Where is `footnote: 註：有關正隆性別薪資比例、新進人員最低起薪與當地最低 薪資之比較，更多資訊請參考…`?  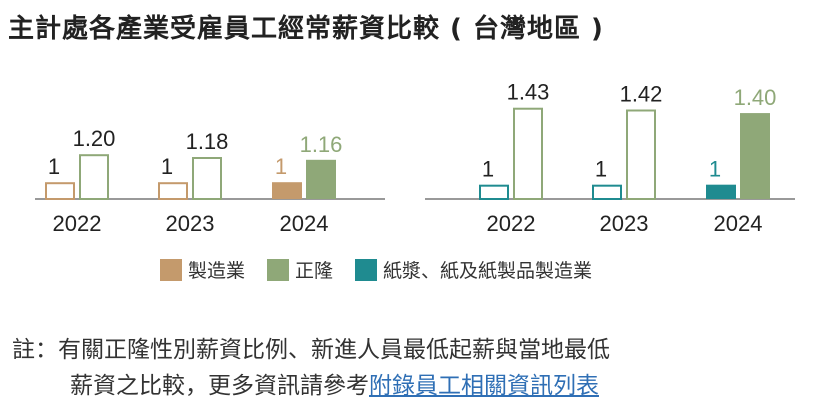 footnote: 註：有關正隆性別薪資比例、新進人員最低起薪與當地最低 薪資之比較，更多資訊請參考… is located at coordinates (311, 368).